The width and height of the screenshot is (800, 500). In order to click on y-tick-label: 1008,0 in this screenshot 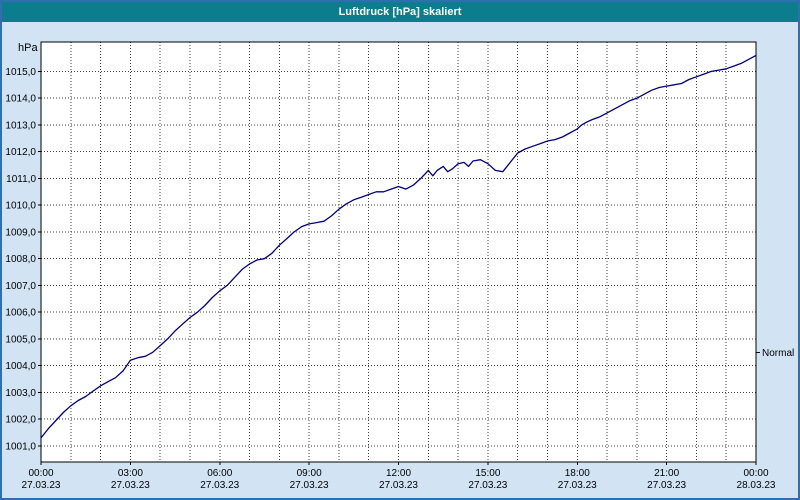, I will do `click(20, 259)`.